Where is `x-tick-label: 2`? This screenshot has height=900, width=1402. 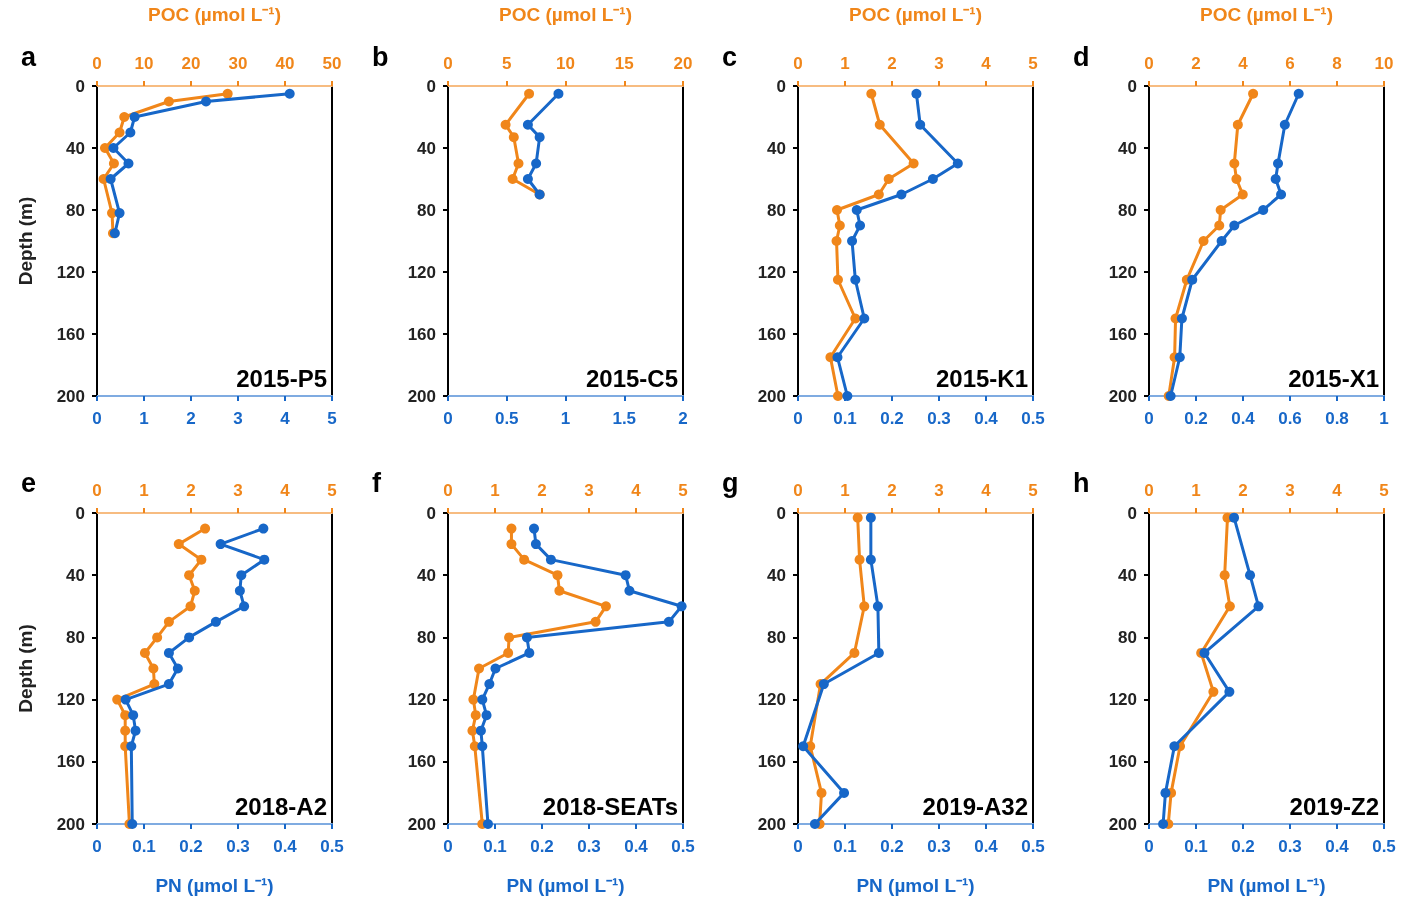 x-tick-label: 2 is located at coordinates (191, 418).